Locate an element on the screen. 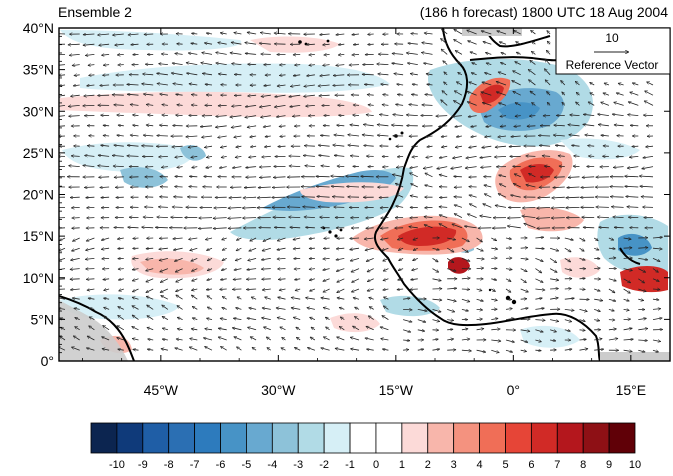 This screenshot has height=476, width=673. lat-tick-label: 40°N is located at coordinates (38, 28).